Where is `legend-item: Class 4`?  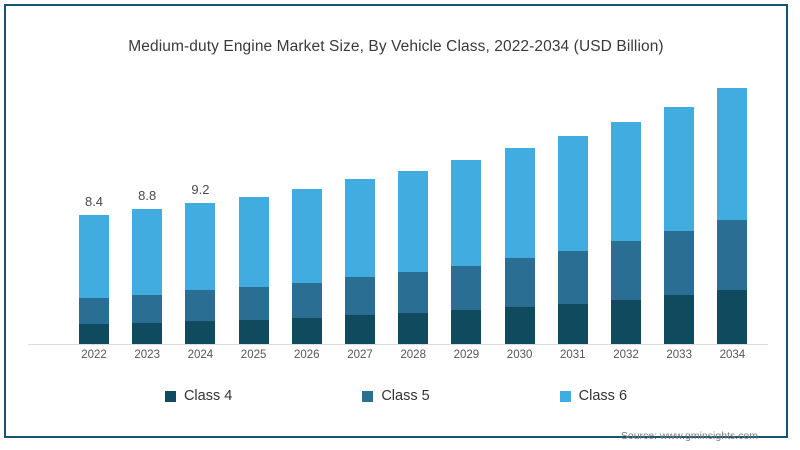 legend-item: Class 4 is located at coordinates (198, 396).